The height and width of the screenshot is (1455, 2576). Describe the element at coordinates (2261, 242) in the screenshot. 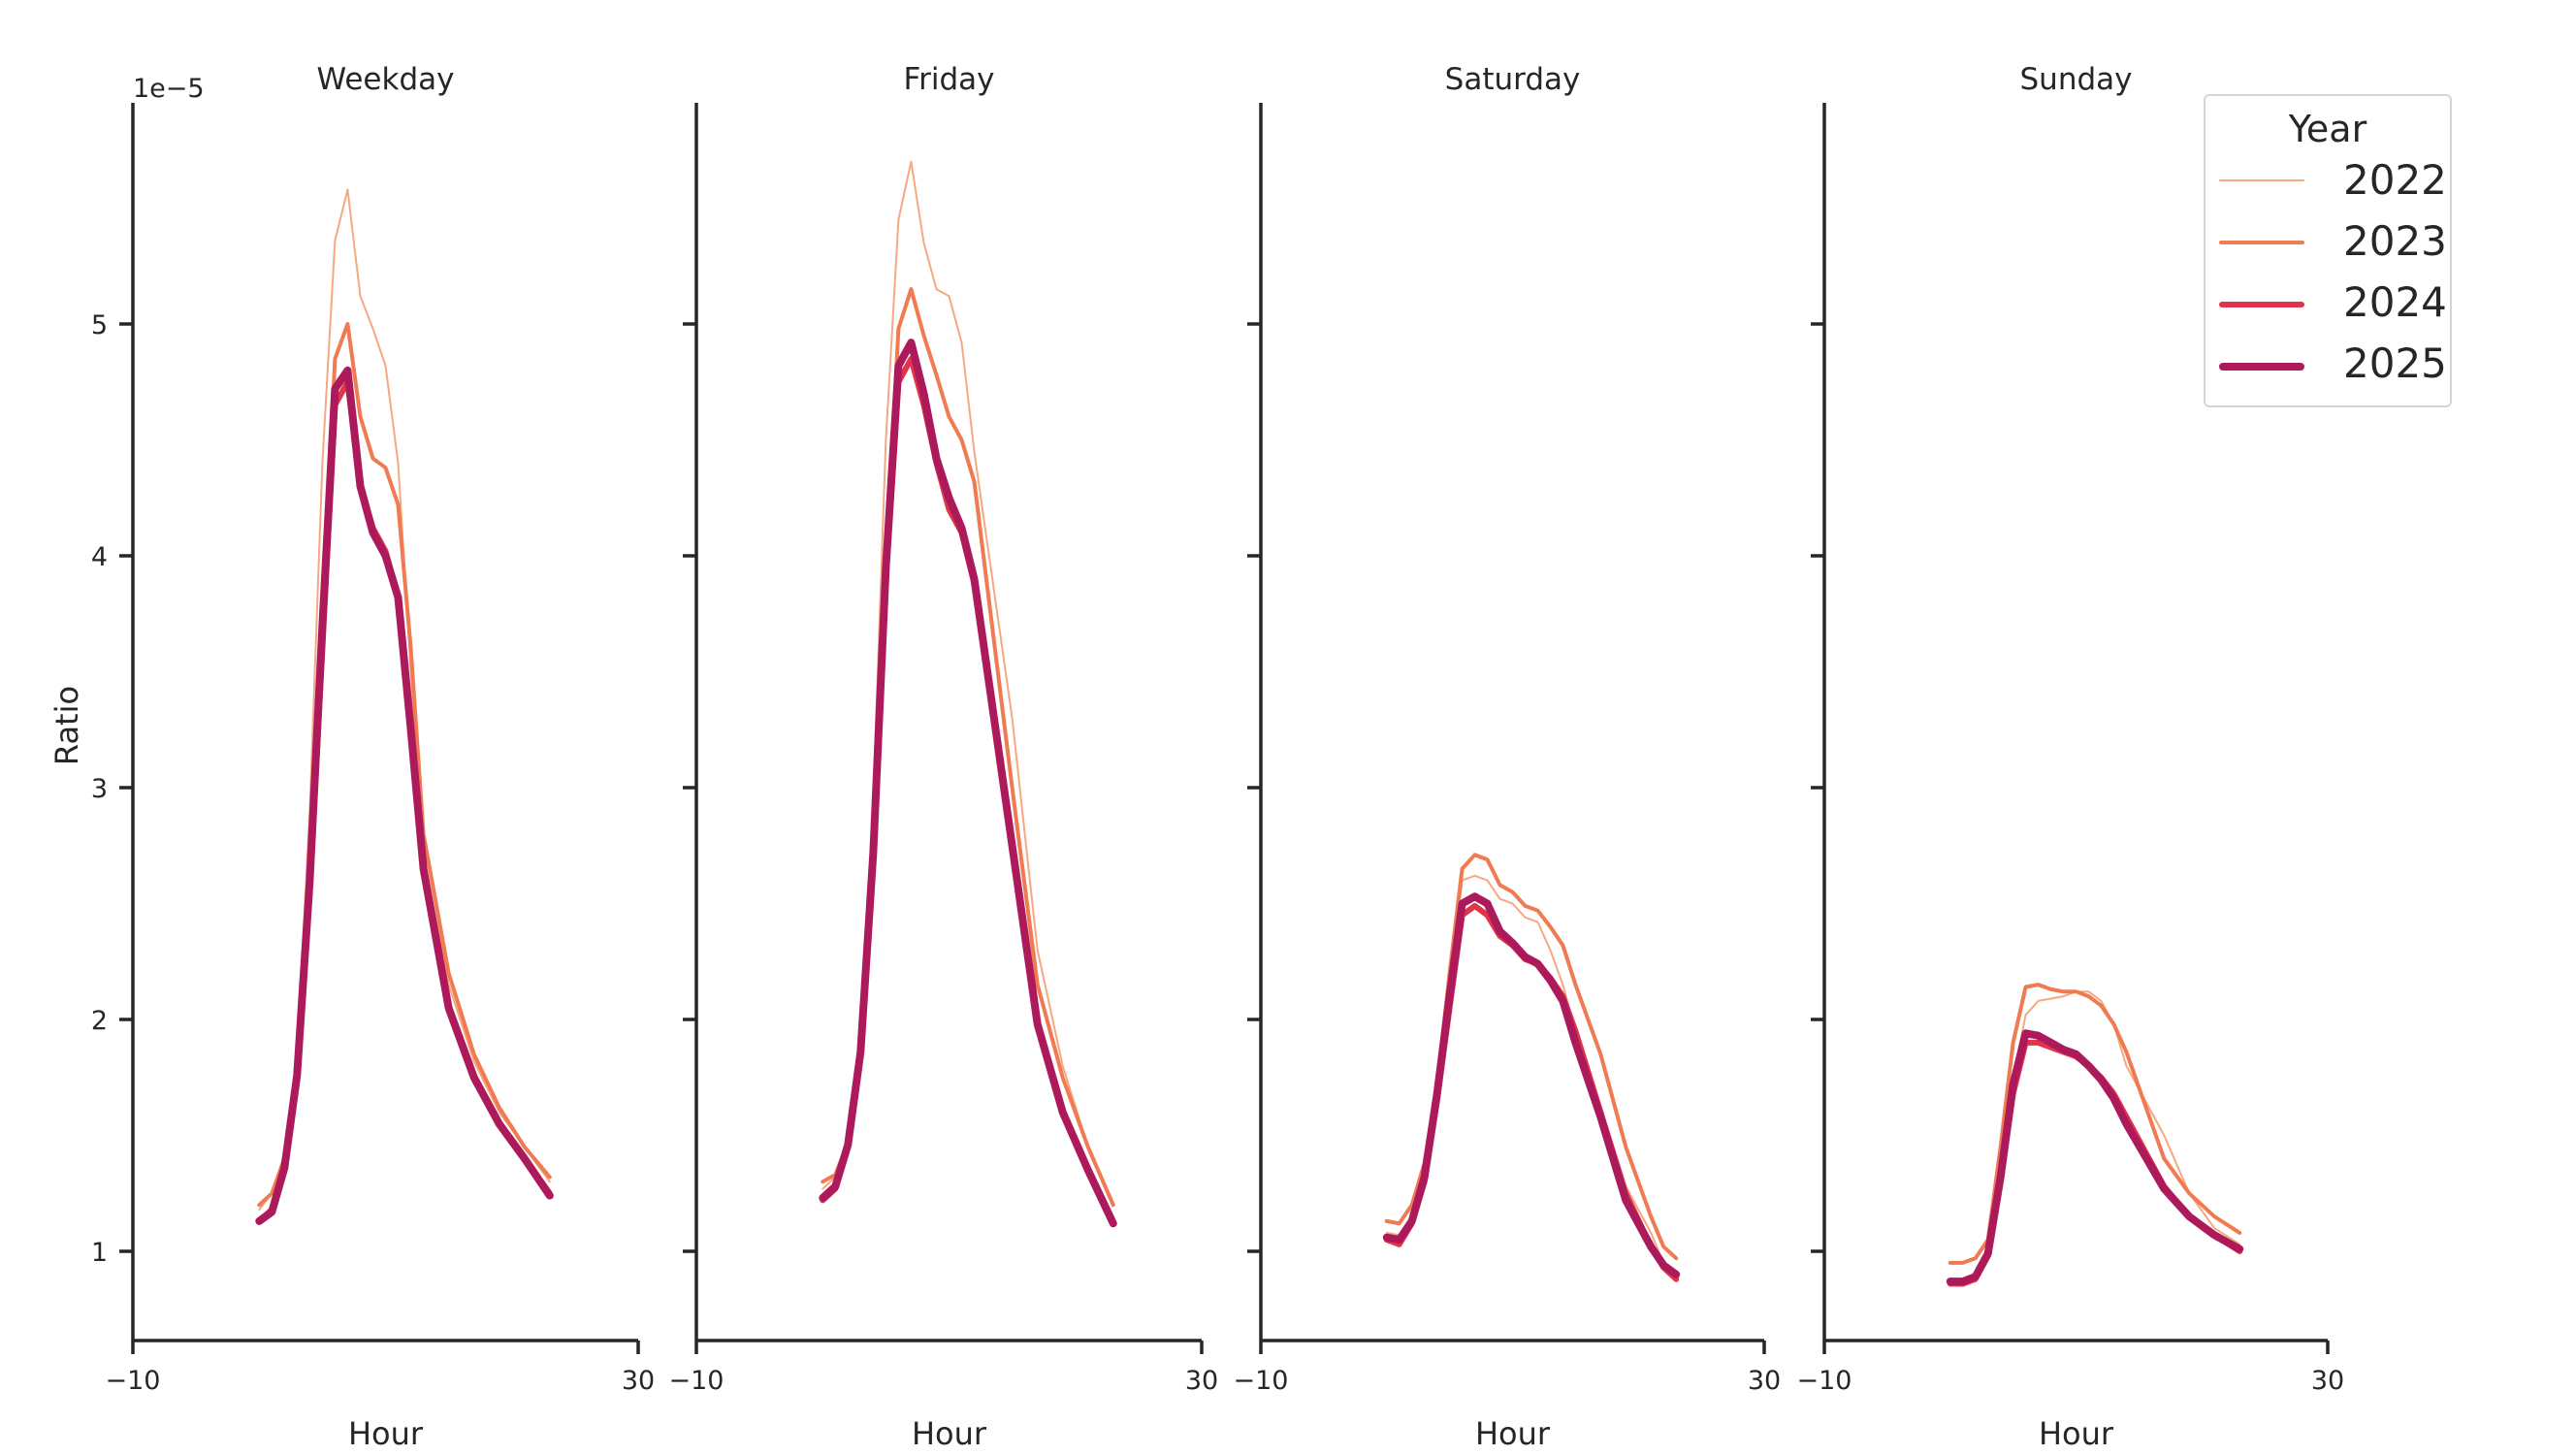

I see `legend-swatch-2023` at that location.